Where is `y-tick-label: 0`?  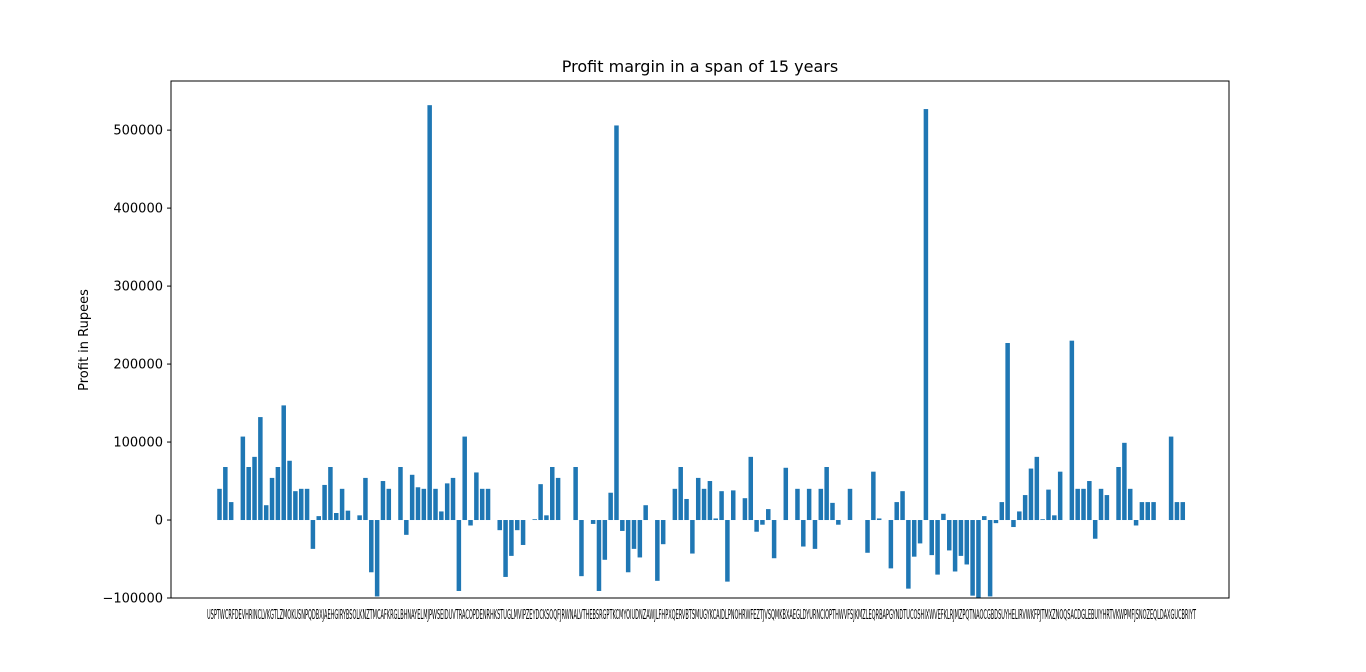 y-tick-label: 0 is located at coordinates (159, 521).